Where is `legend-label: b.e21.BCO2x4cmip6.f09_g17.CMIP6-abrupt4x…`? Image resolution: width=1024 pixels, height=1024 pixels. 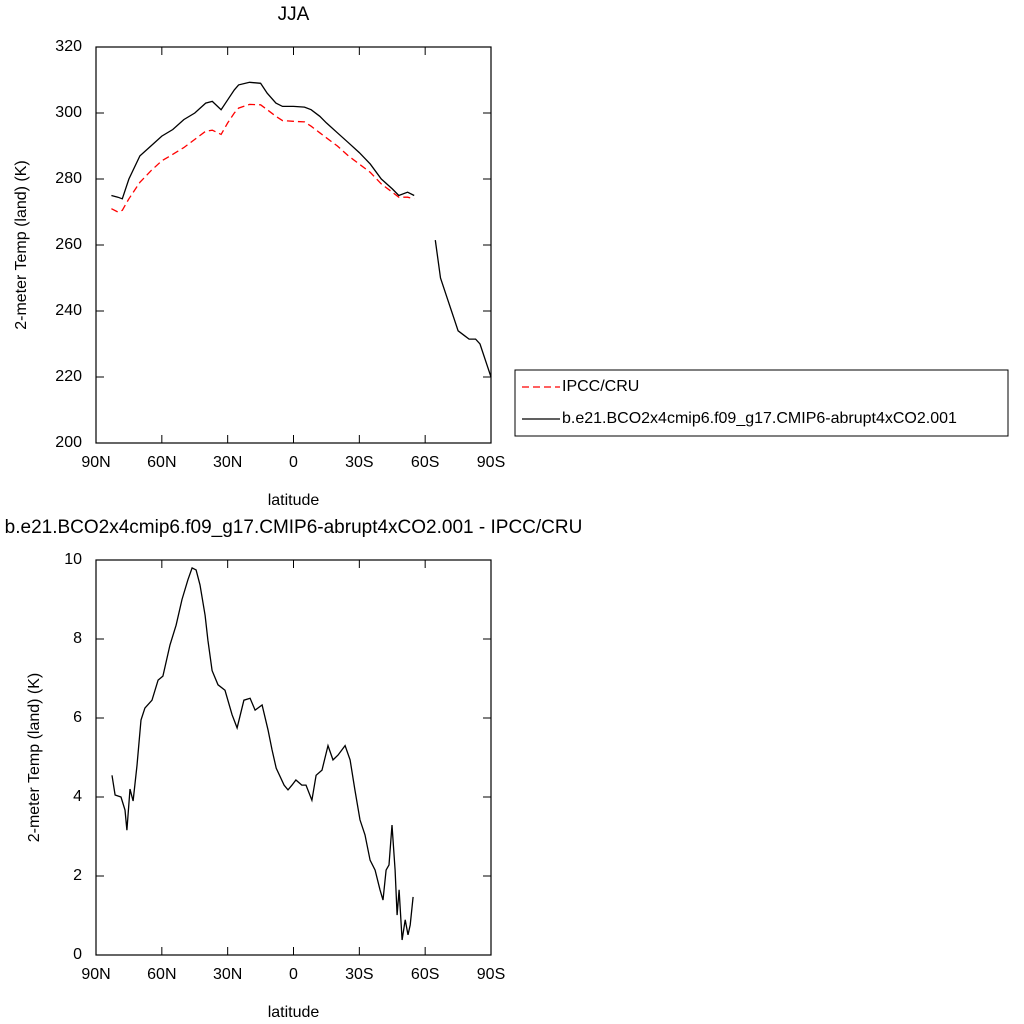
legend-label: b.e21.BCO2x4cmip6.f09_g17.CMIP6-abrupt4x… is located at coordinates (759, 418).